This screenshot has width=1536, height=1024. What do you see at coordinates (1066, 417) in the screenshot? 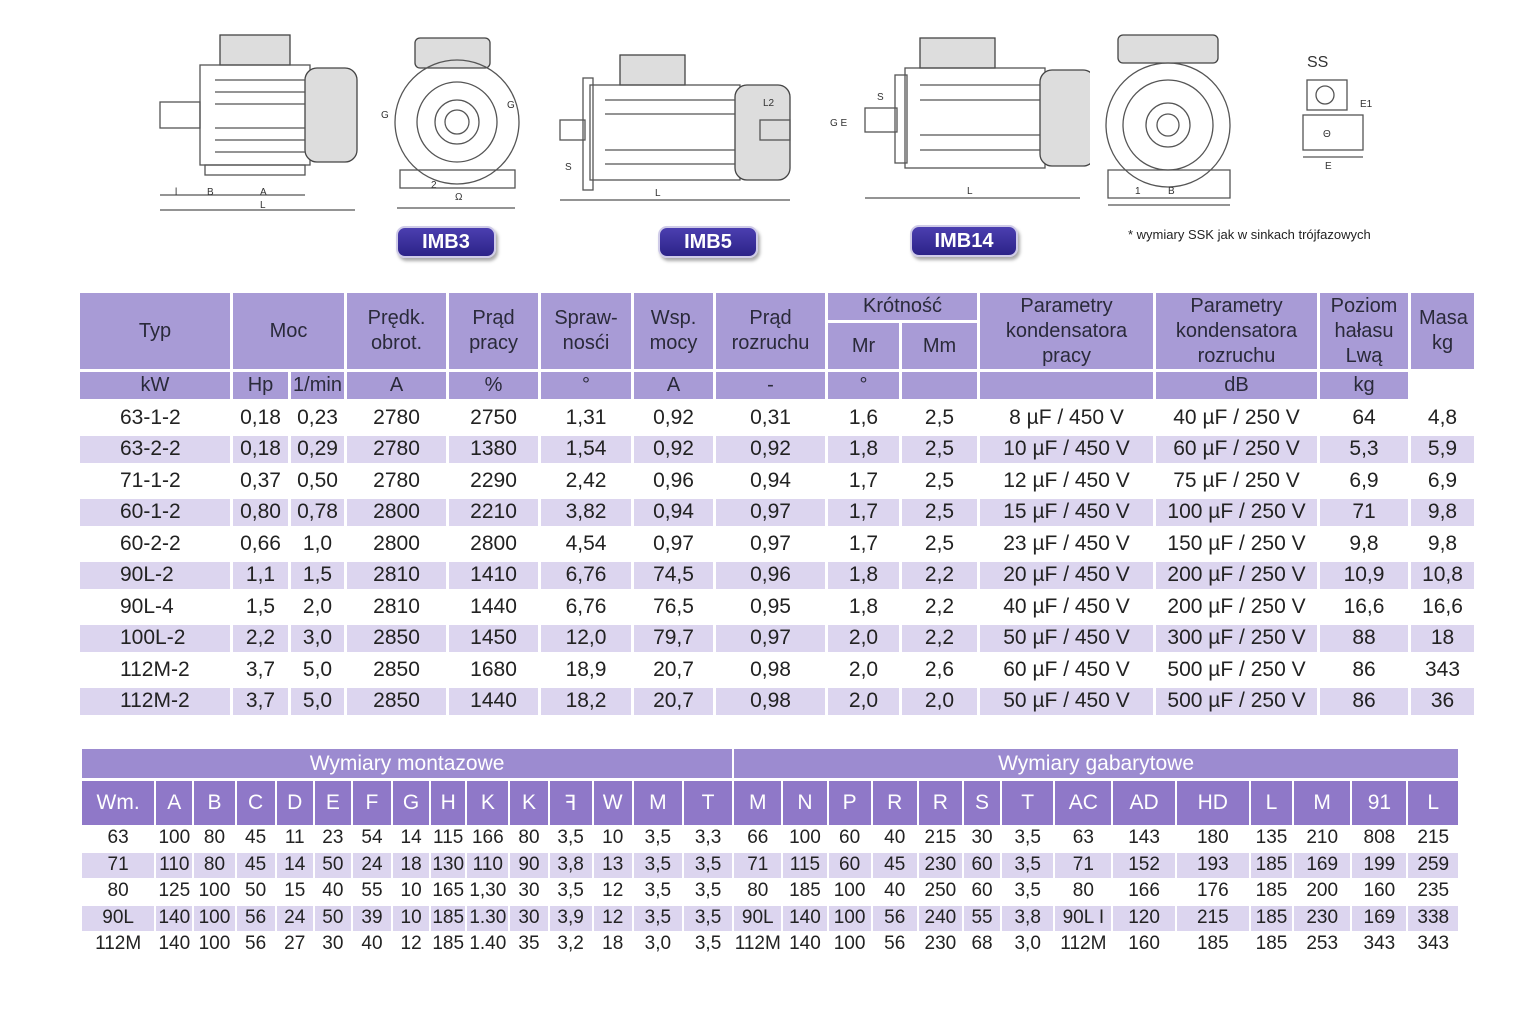
I see `value-cell: 8 µF / 450 V` at bounding box center [1066, 417].